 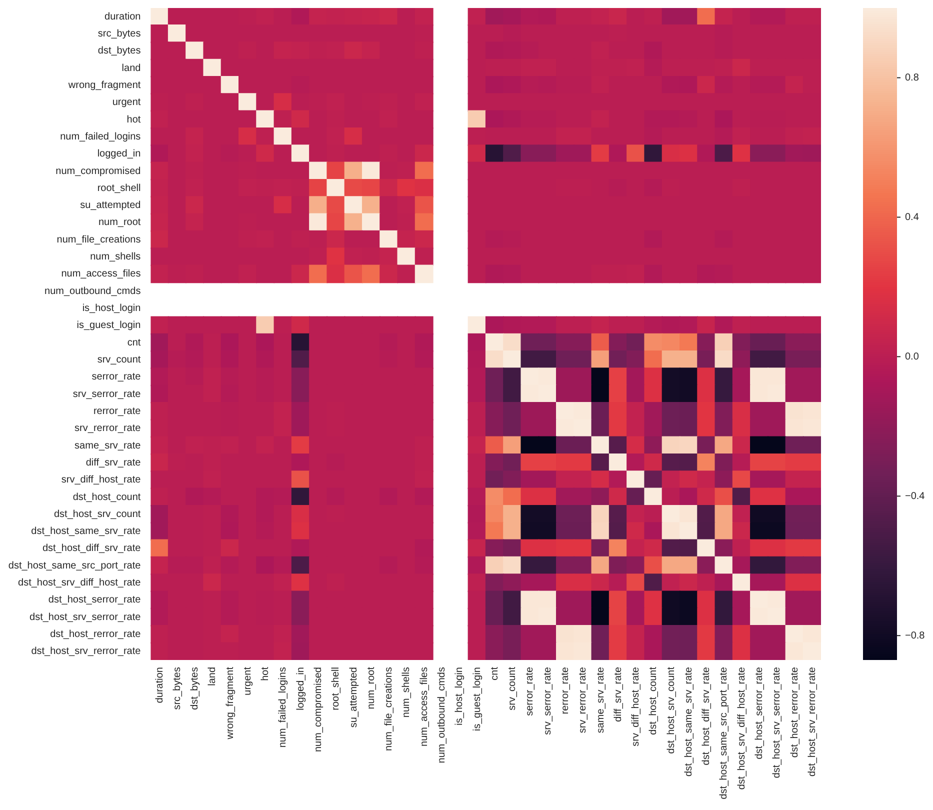 What do you see at coordinates (86, 617) in the screenshot?
I see `y-tick-label: dst_host_srv_serror_rate` at bounding box center [86, 617].